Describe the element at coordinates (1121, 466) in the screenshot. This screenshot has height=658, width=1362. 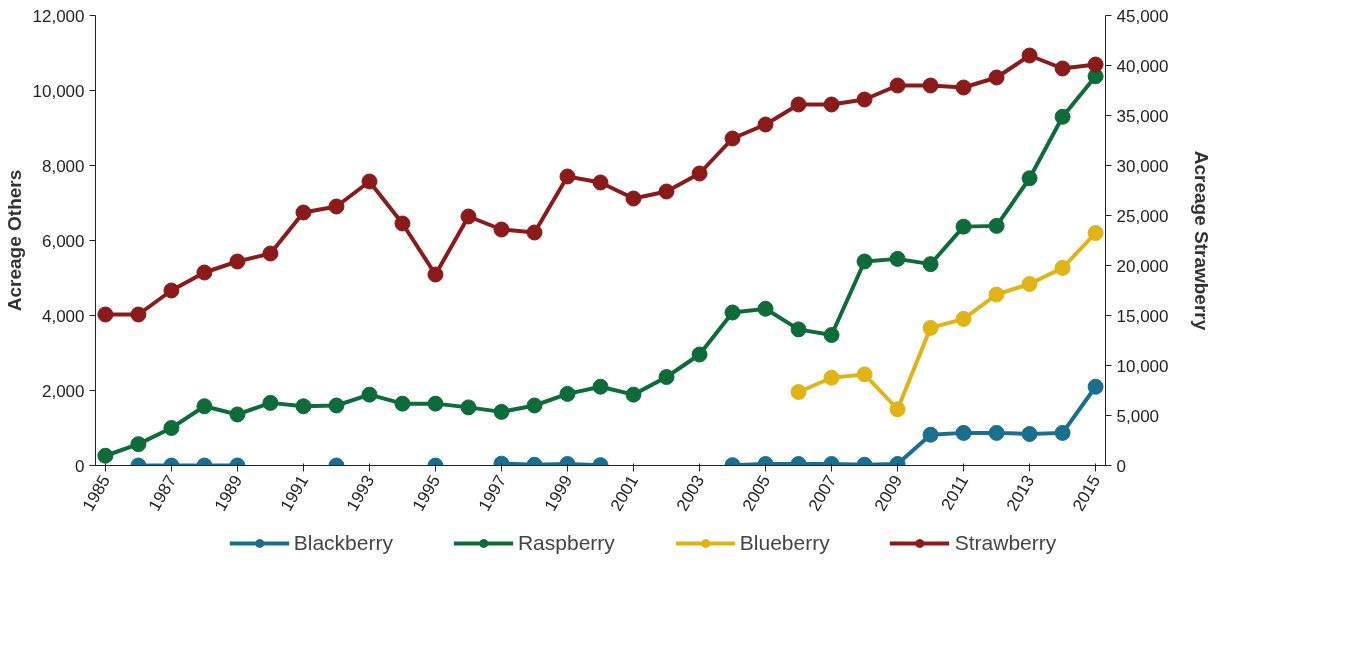
I see `y2-tick-label: 0` at that location.